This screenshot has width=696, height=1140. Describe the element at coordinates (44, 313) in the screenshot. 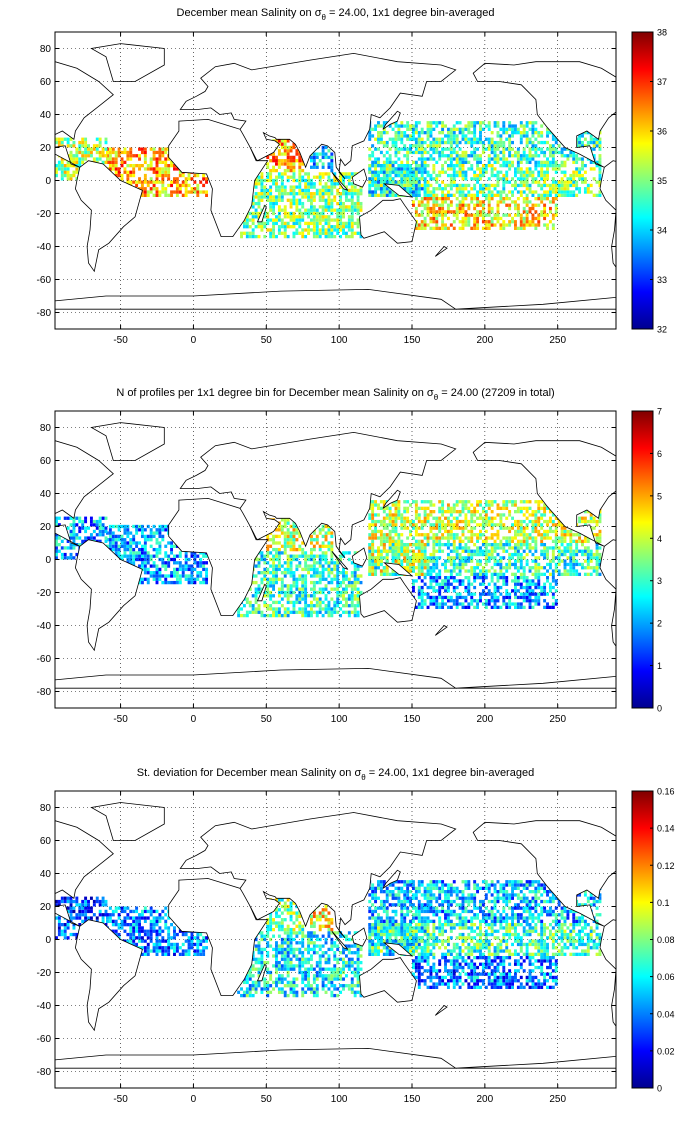

I see `y-tick-label: -80` at that location.